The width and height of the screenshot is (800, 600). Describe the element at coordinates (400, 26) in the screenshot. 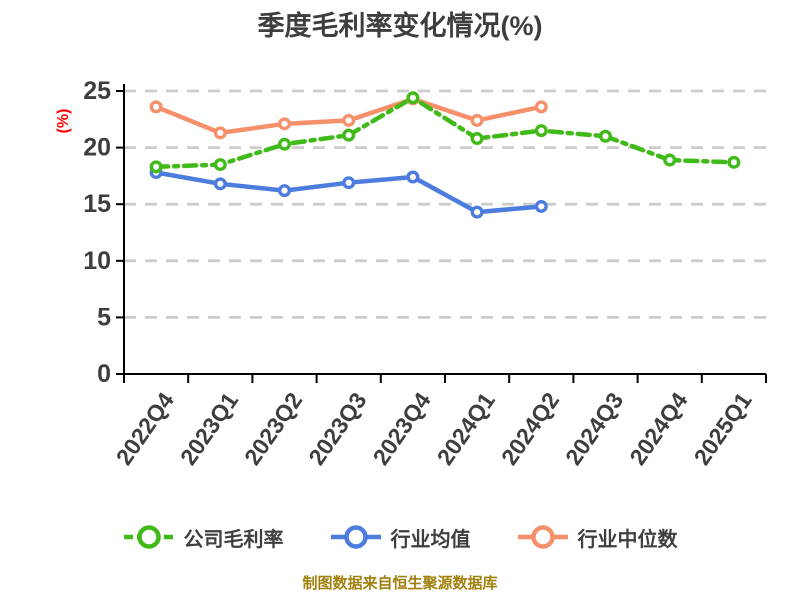

I see `chart-title: 季度毛利率变化情况(%)` at that location.